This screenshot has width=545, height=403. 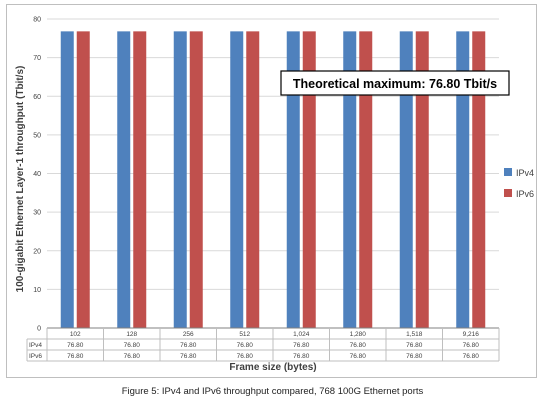 What do you see at coordinates (35, 345) in the screenshot?
I see `table-row-label-ipv4: IPv4` at bounding box center [35, 345].